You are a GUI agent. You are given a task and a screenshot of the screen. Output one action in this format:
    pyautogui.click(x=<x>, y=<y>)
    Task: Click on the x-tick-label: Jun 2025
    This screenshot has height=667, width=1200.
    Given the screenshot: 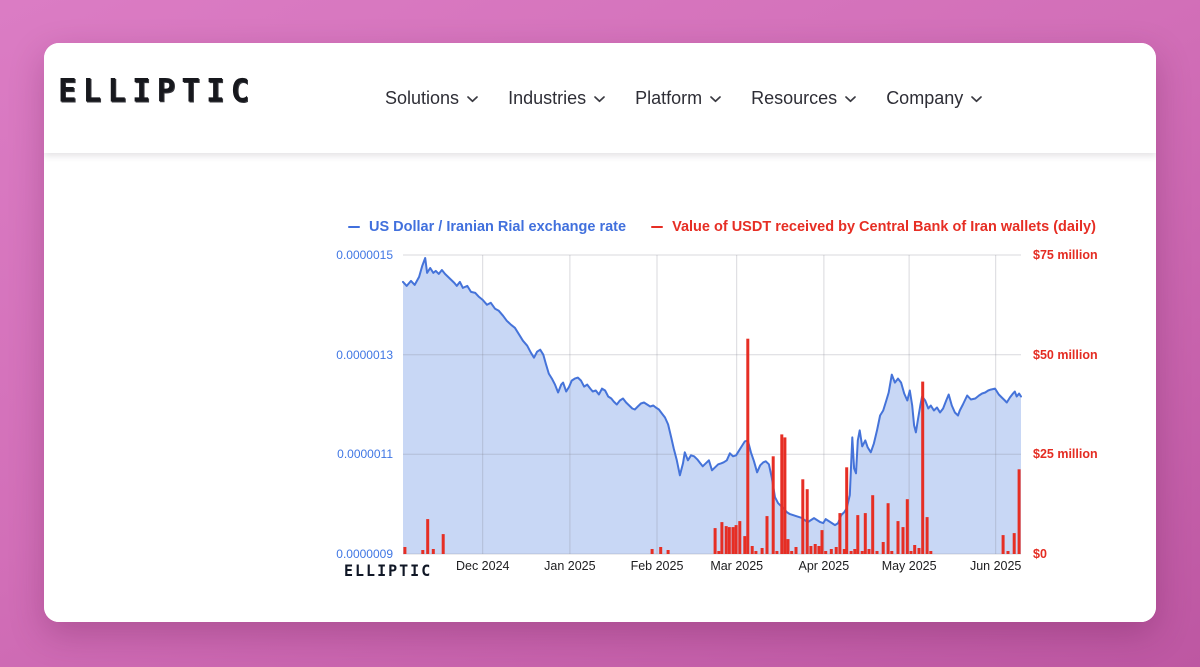 What is the action you would take?
    pyautogui.click(x=995, y=566)
    